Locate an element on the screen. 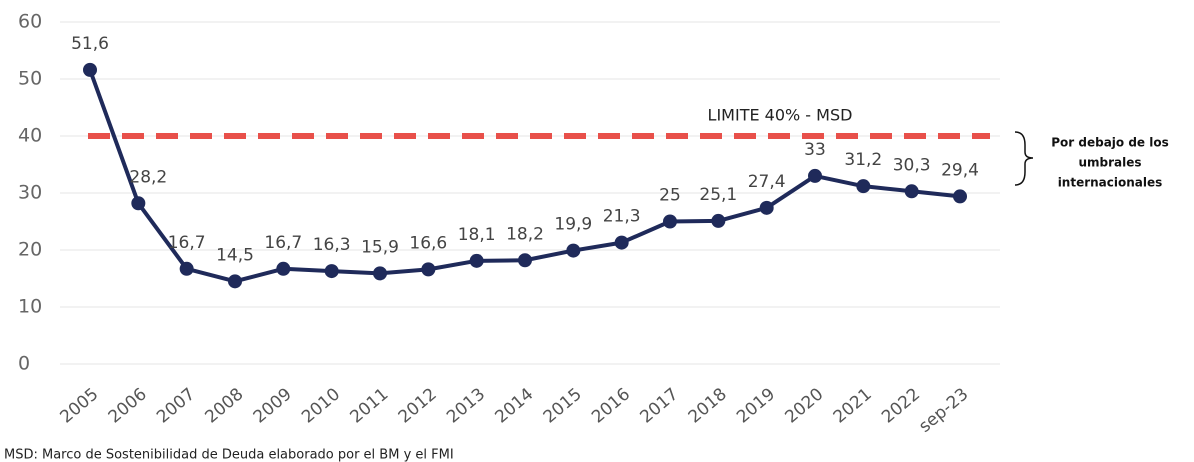 The image size is (1194, 462). data-label: 18,2 is located at coordinates (525, 234).